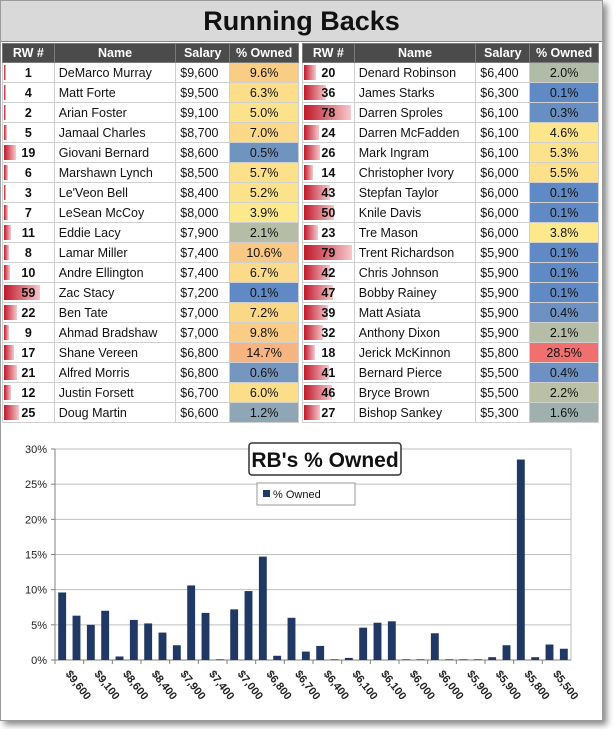 The image size is (613, 729). I want to click on player-salary: $6,000, so click(503, 192).